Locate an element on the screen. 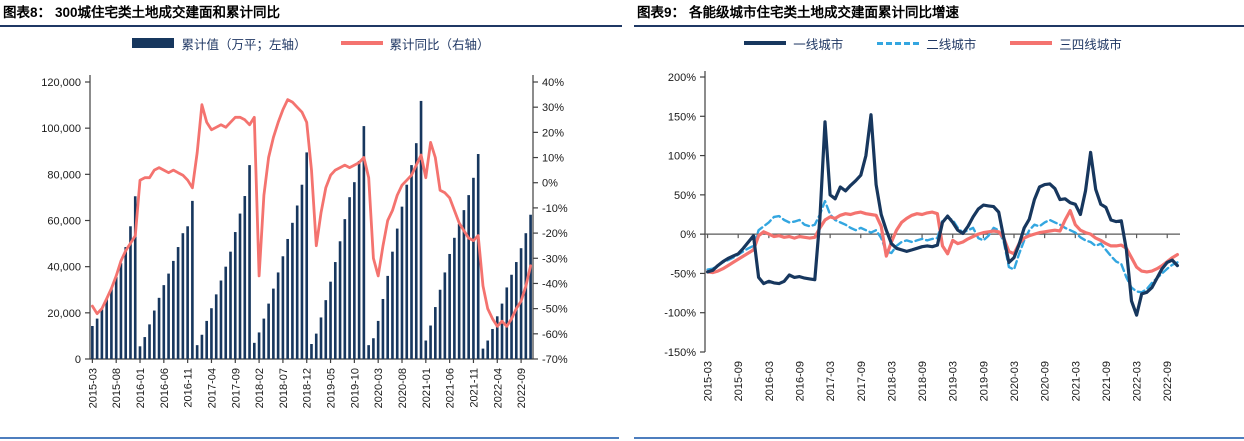 The image size is (1244, 441). legend-item-tier2: 二线城市 is located at coordinates (926, 43).